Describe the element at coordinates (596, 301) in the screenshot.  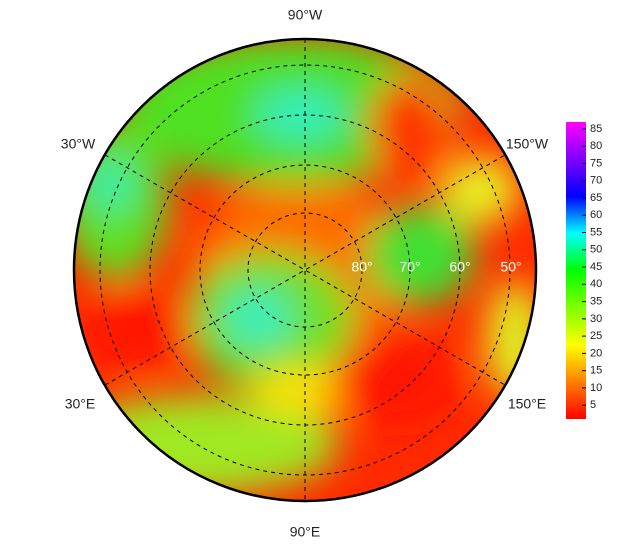
I see `colorbar-tick-label: 35` at that location.